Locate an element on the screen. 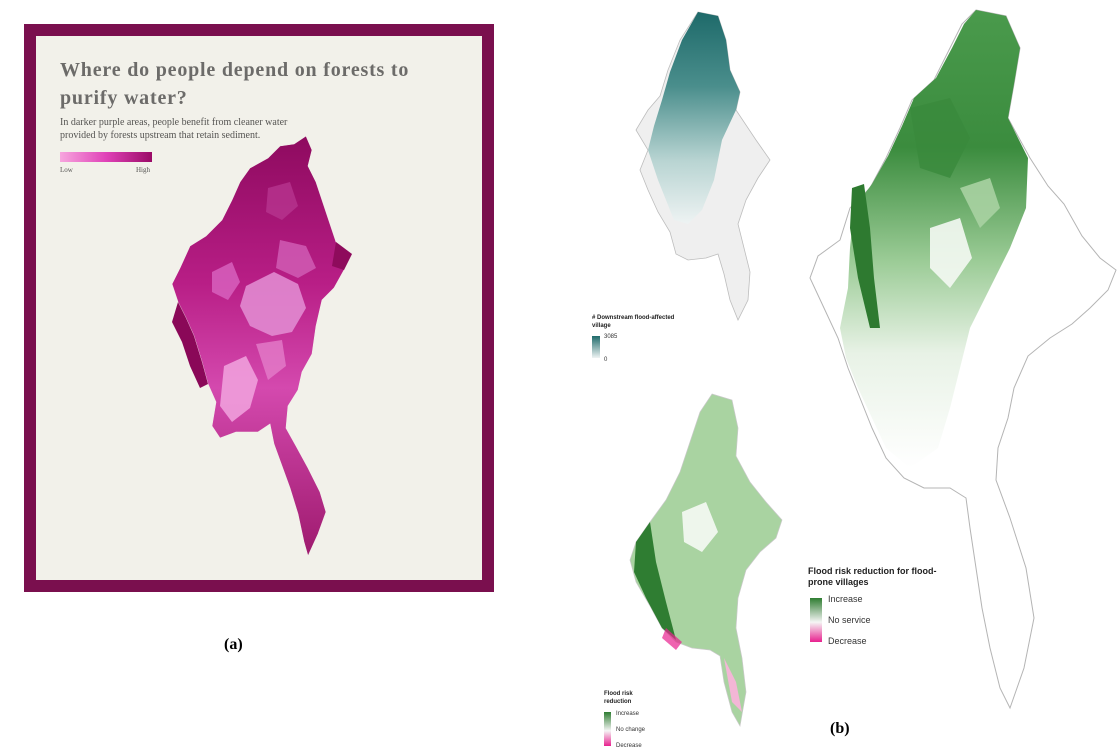 The width and height of the screenshot is (1119, 756). large-legend-no-service: No service is located at coordinates (849, 620).